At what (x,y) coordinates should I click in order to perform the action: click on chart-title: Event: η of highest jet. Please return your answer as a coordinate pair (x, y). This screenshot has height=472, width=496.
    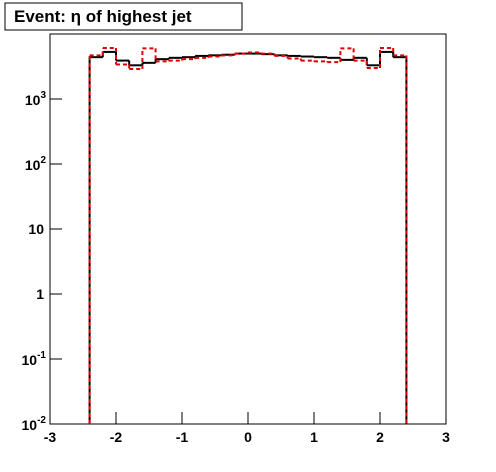
    Looking at the image, I should click on (103, 16).